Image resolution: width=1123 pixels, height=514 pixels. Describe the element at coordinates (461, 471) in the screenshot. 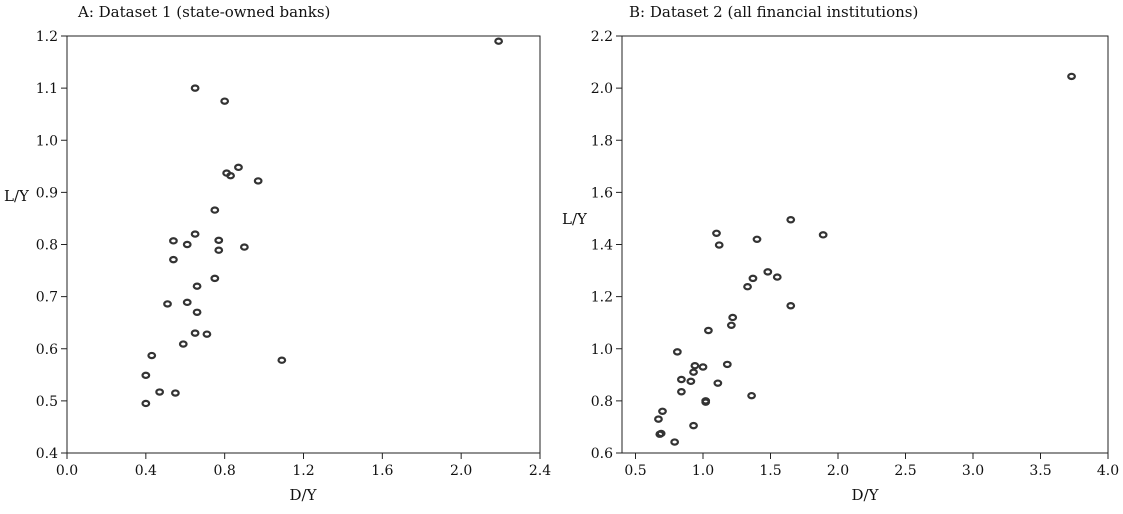

I see `panel-a-xtick-label: 2.0` at that location.